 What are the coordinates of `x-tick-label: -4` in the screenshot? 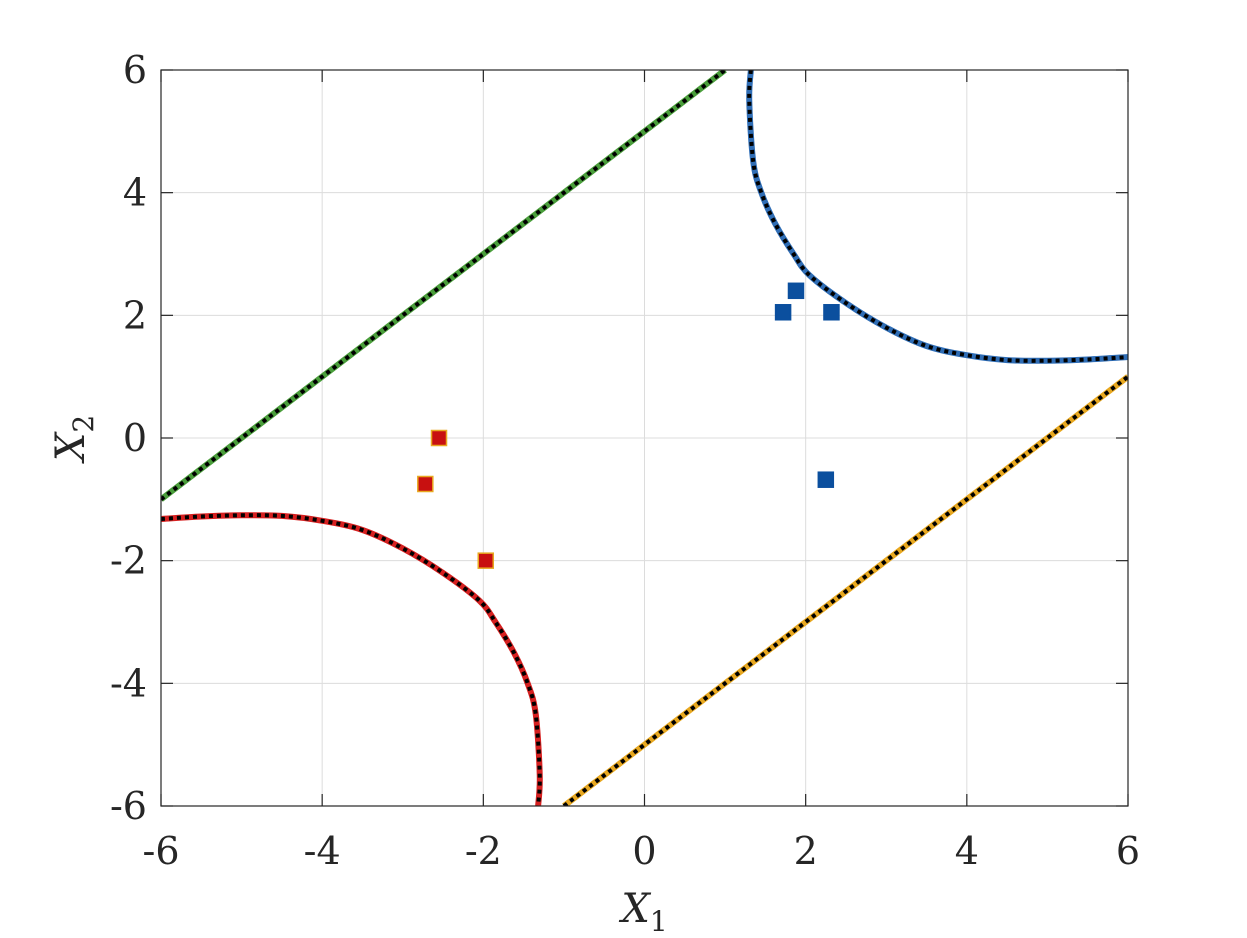 It's located at (322, 851).